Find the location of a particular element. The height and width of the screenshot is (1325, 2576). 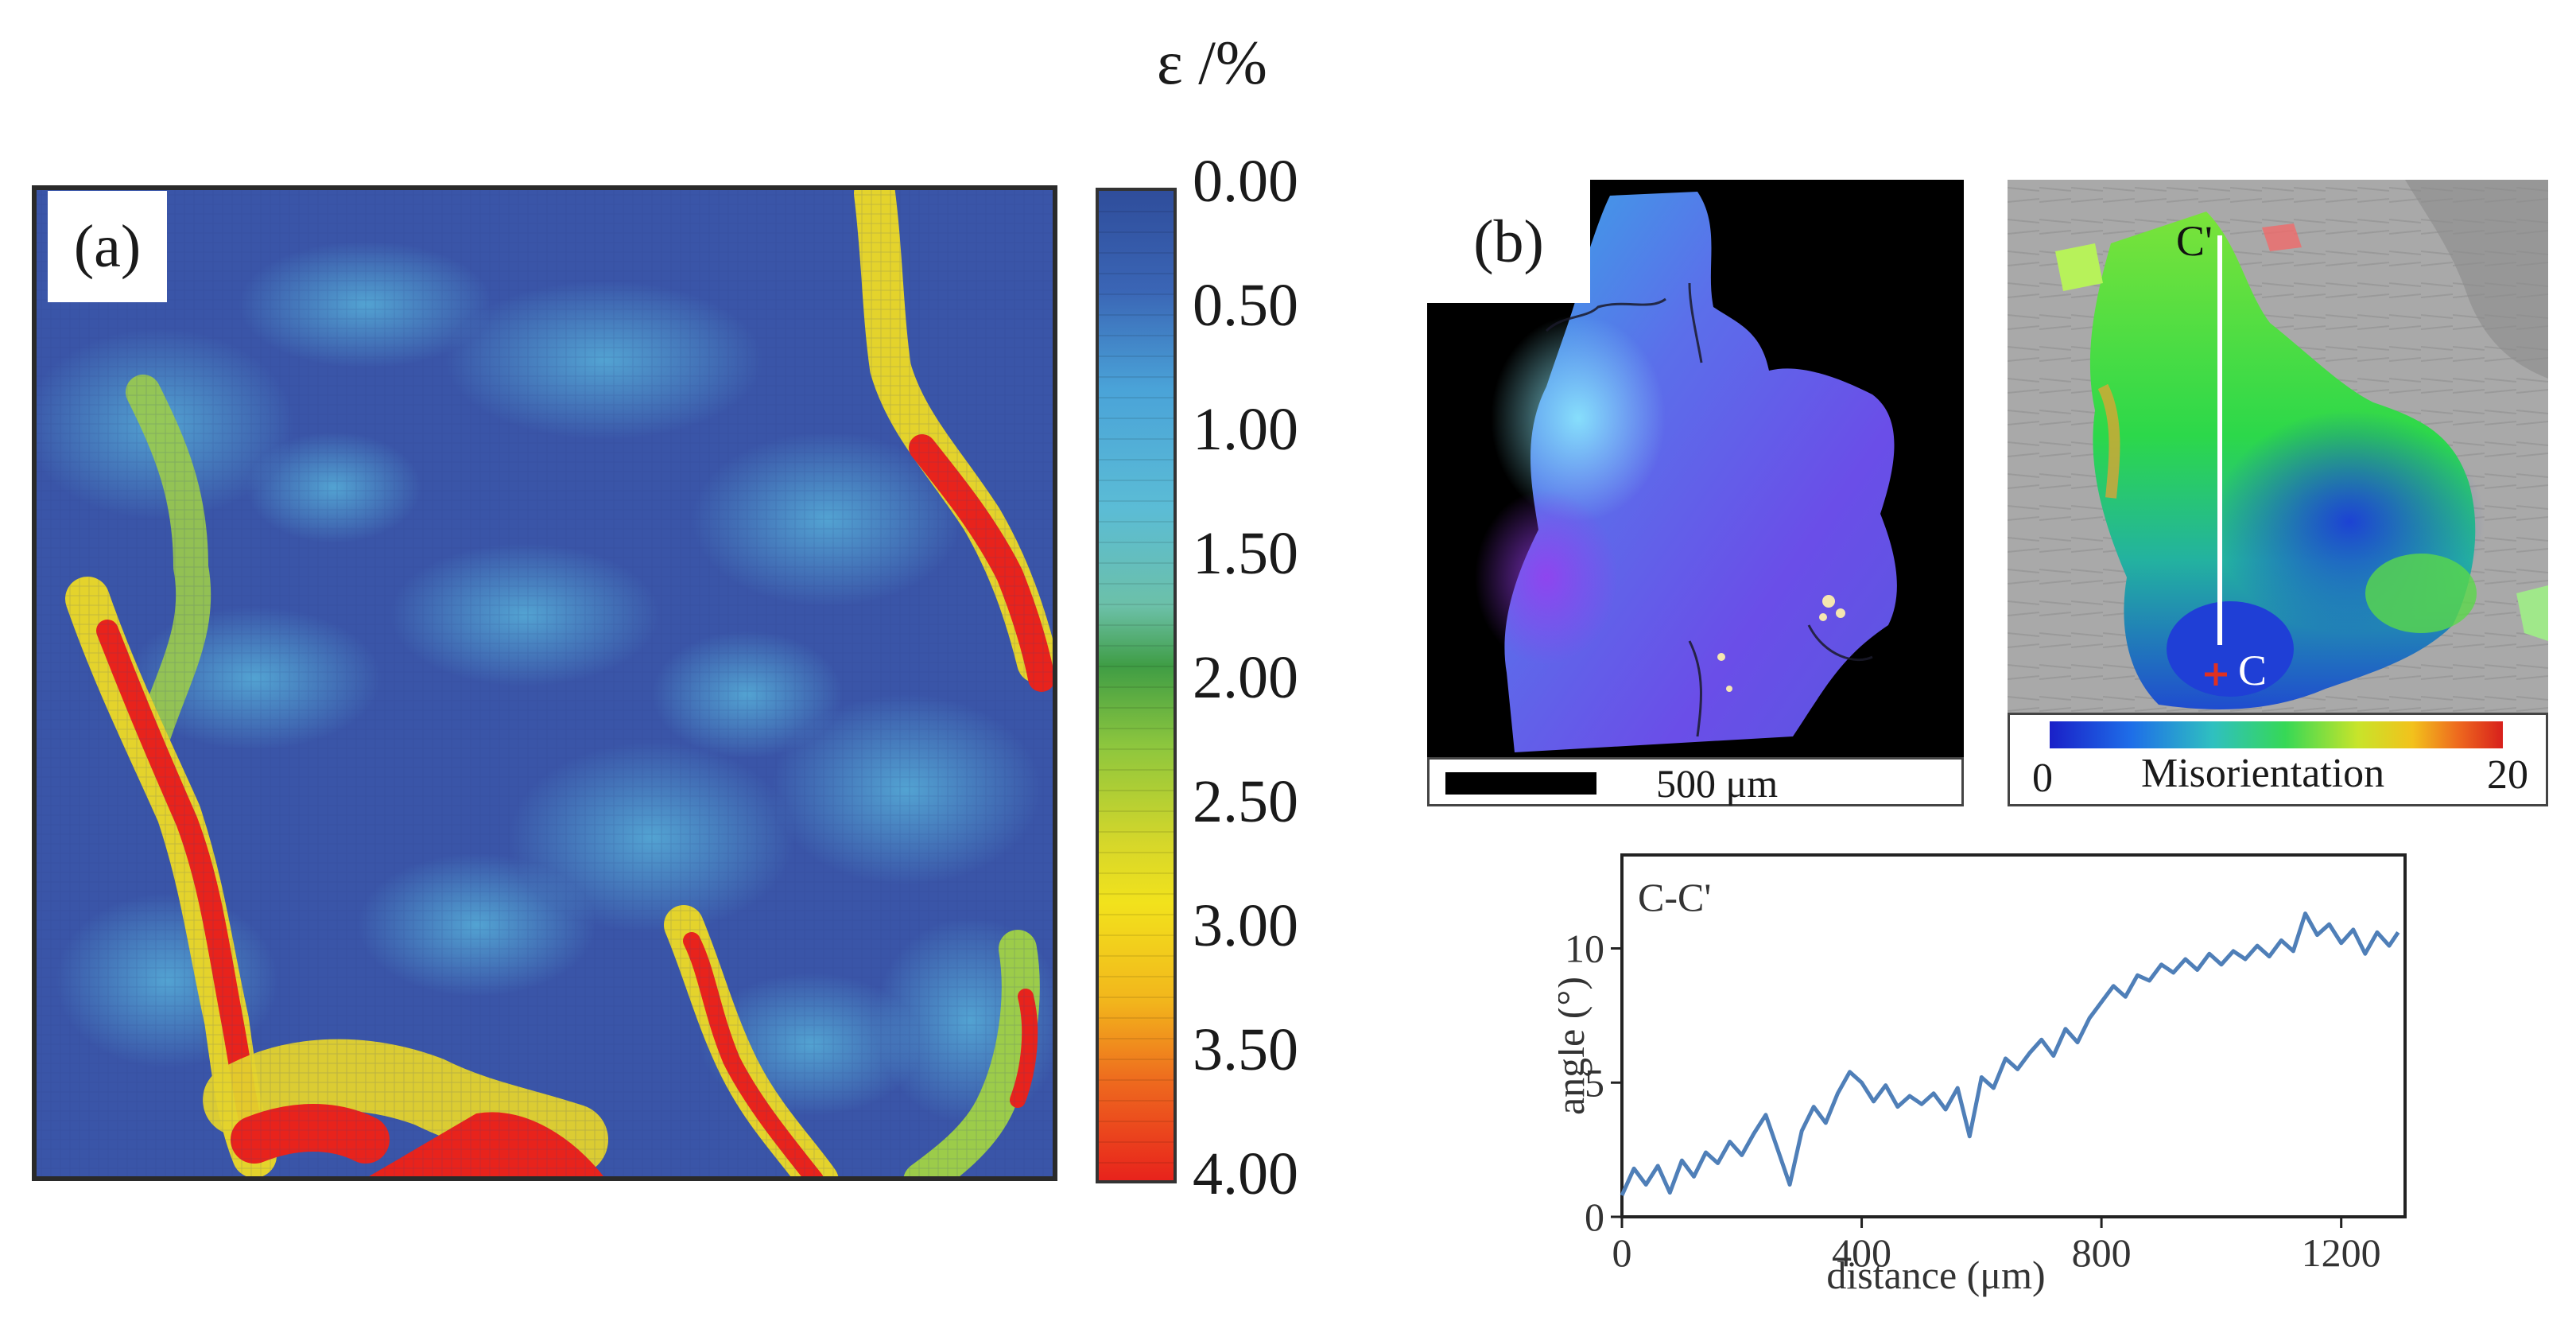

strain-colorbar is located at coordinates (1136, 685).